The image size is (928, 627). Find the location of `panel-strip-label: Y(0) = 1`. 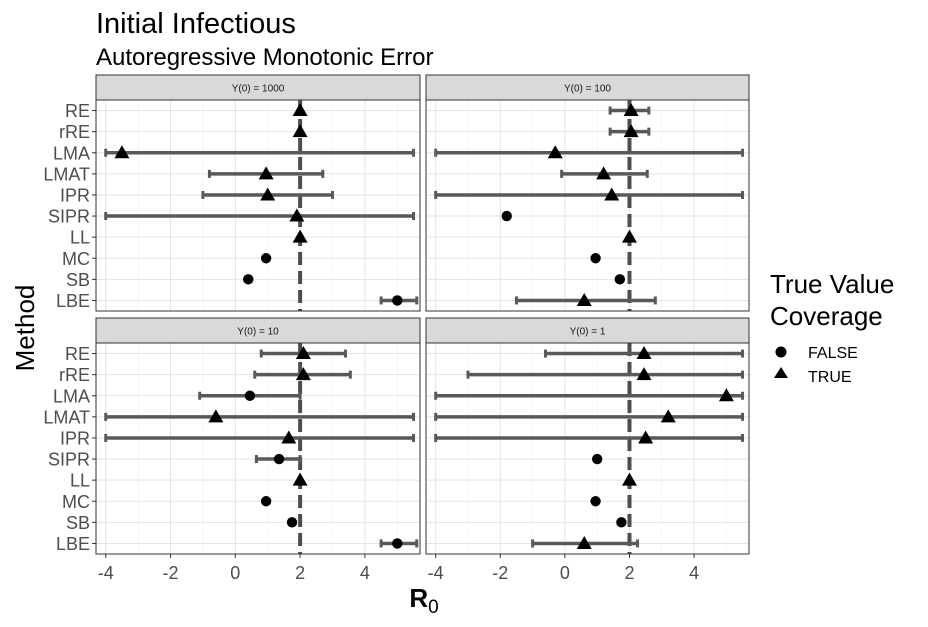

panel-strip-label: Y(0) = 1 is located at coordinates (588, 332).